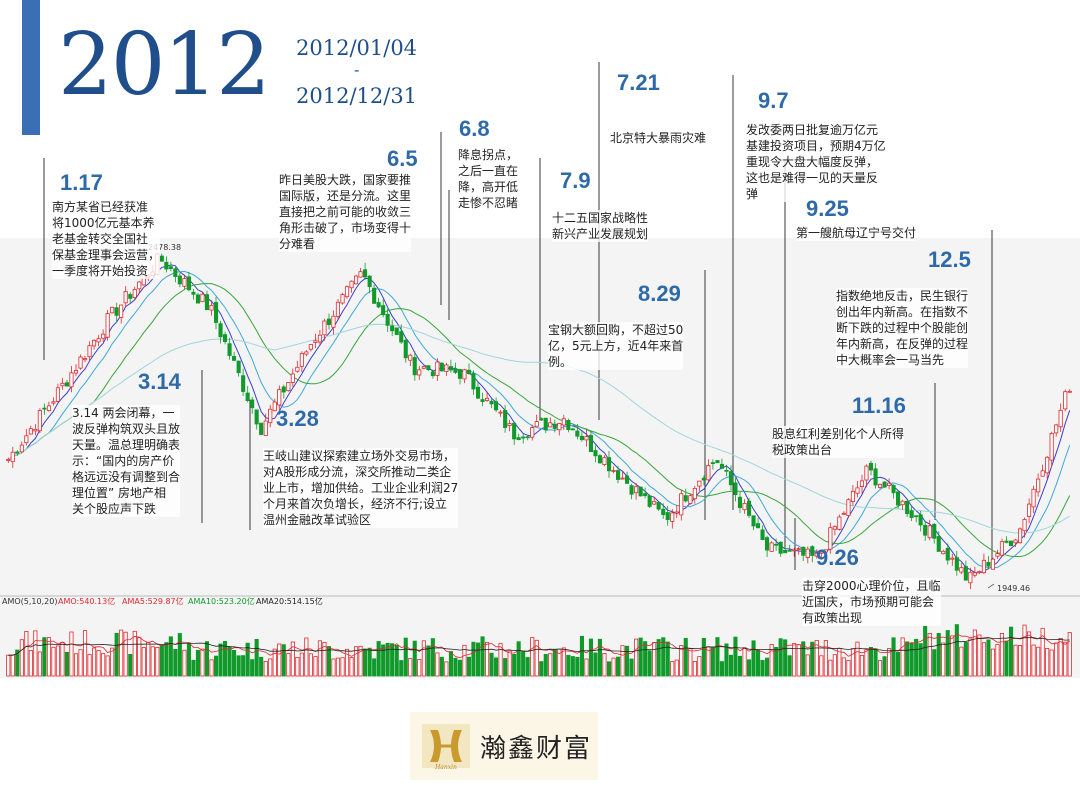 This screenshot has height=810, width=1080. What do you see at coordinates (837, 557) in the screenshot?
I see `event-date-0926: 9.26` at bounding box center [837, 557].